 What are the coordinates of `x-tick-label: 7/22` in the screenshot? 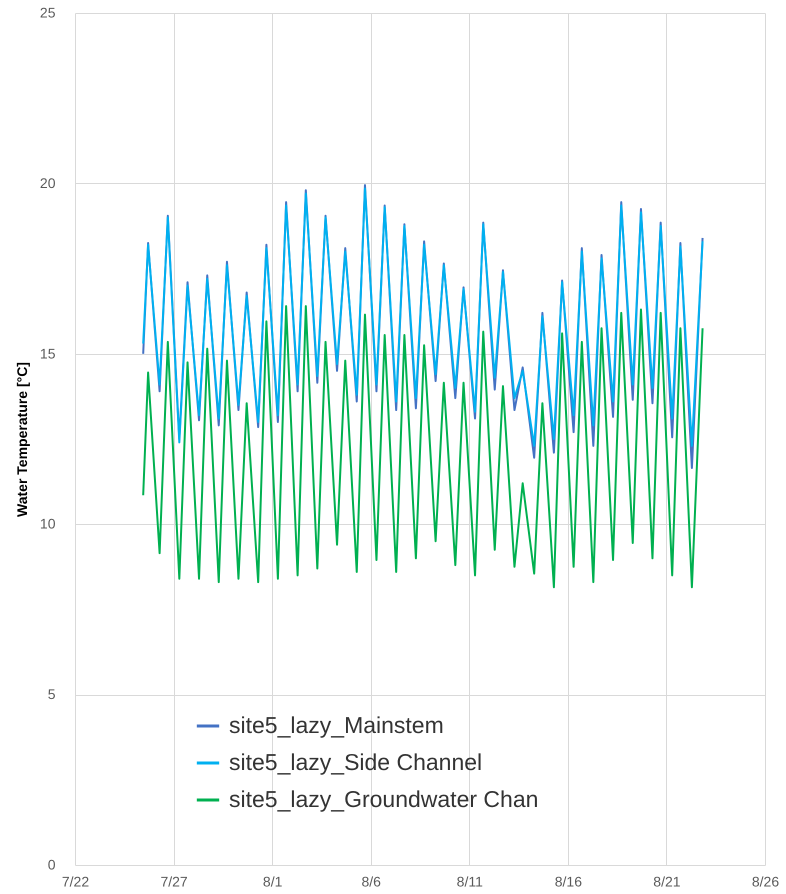 It's located at (76, 882).